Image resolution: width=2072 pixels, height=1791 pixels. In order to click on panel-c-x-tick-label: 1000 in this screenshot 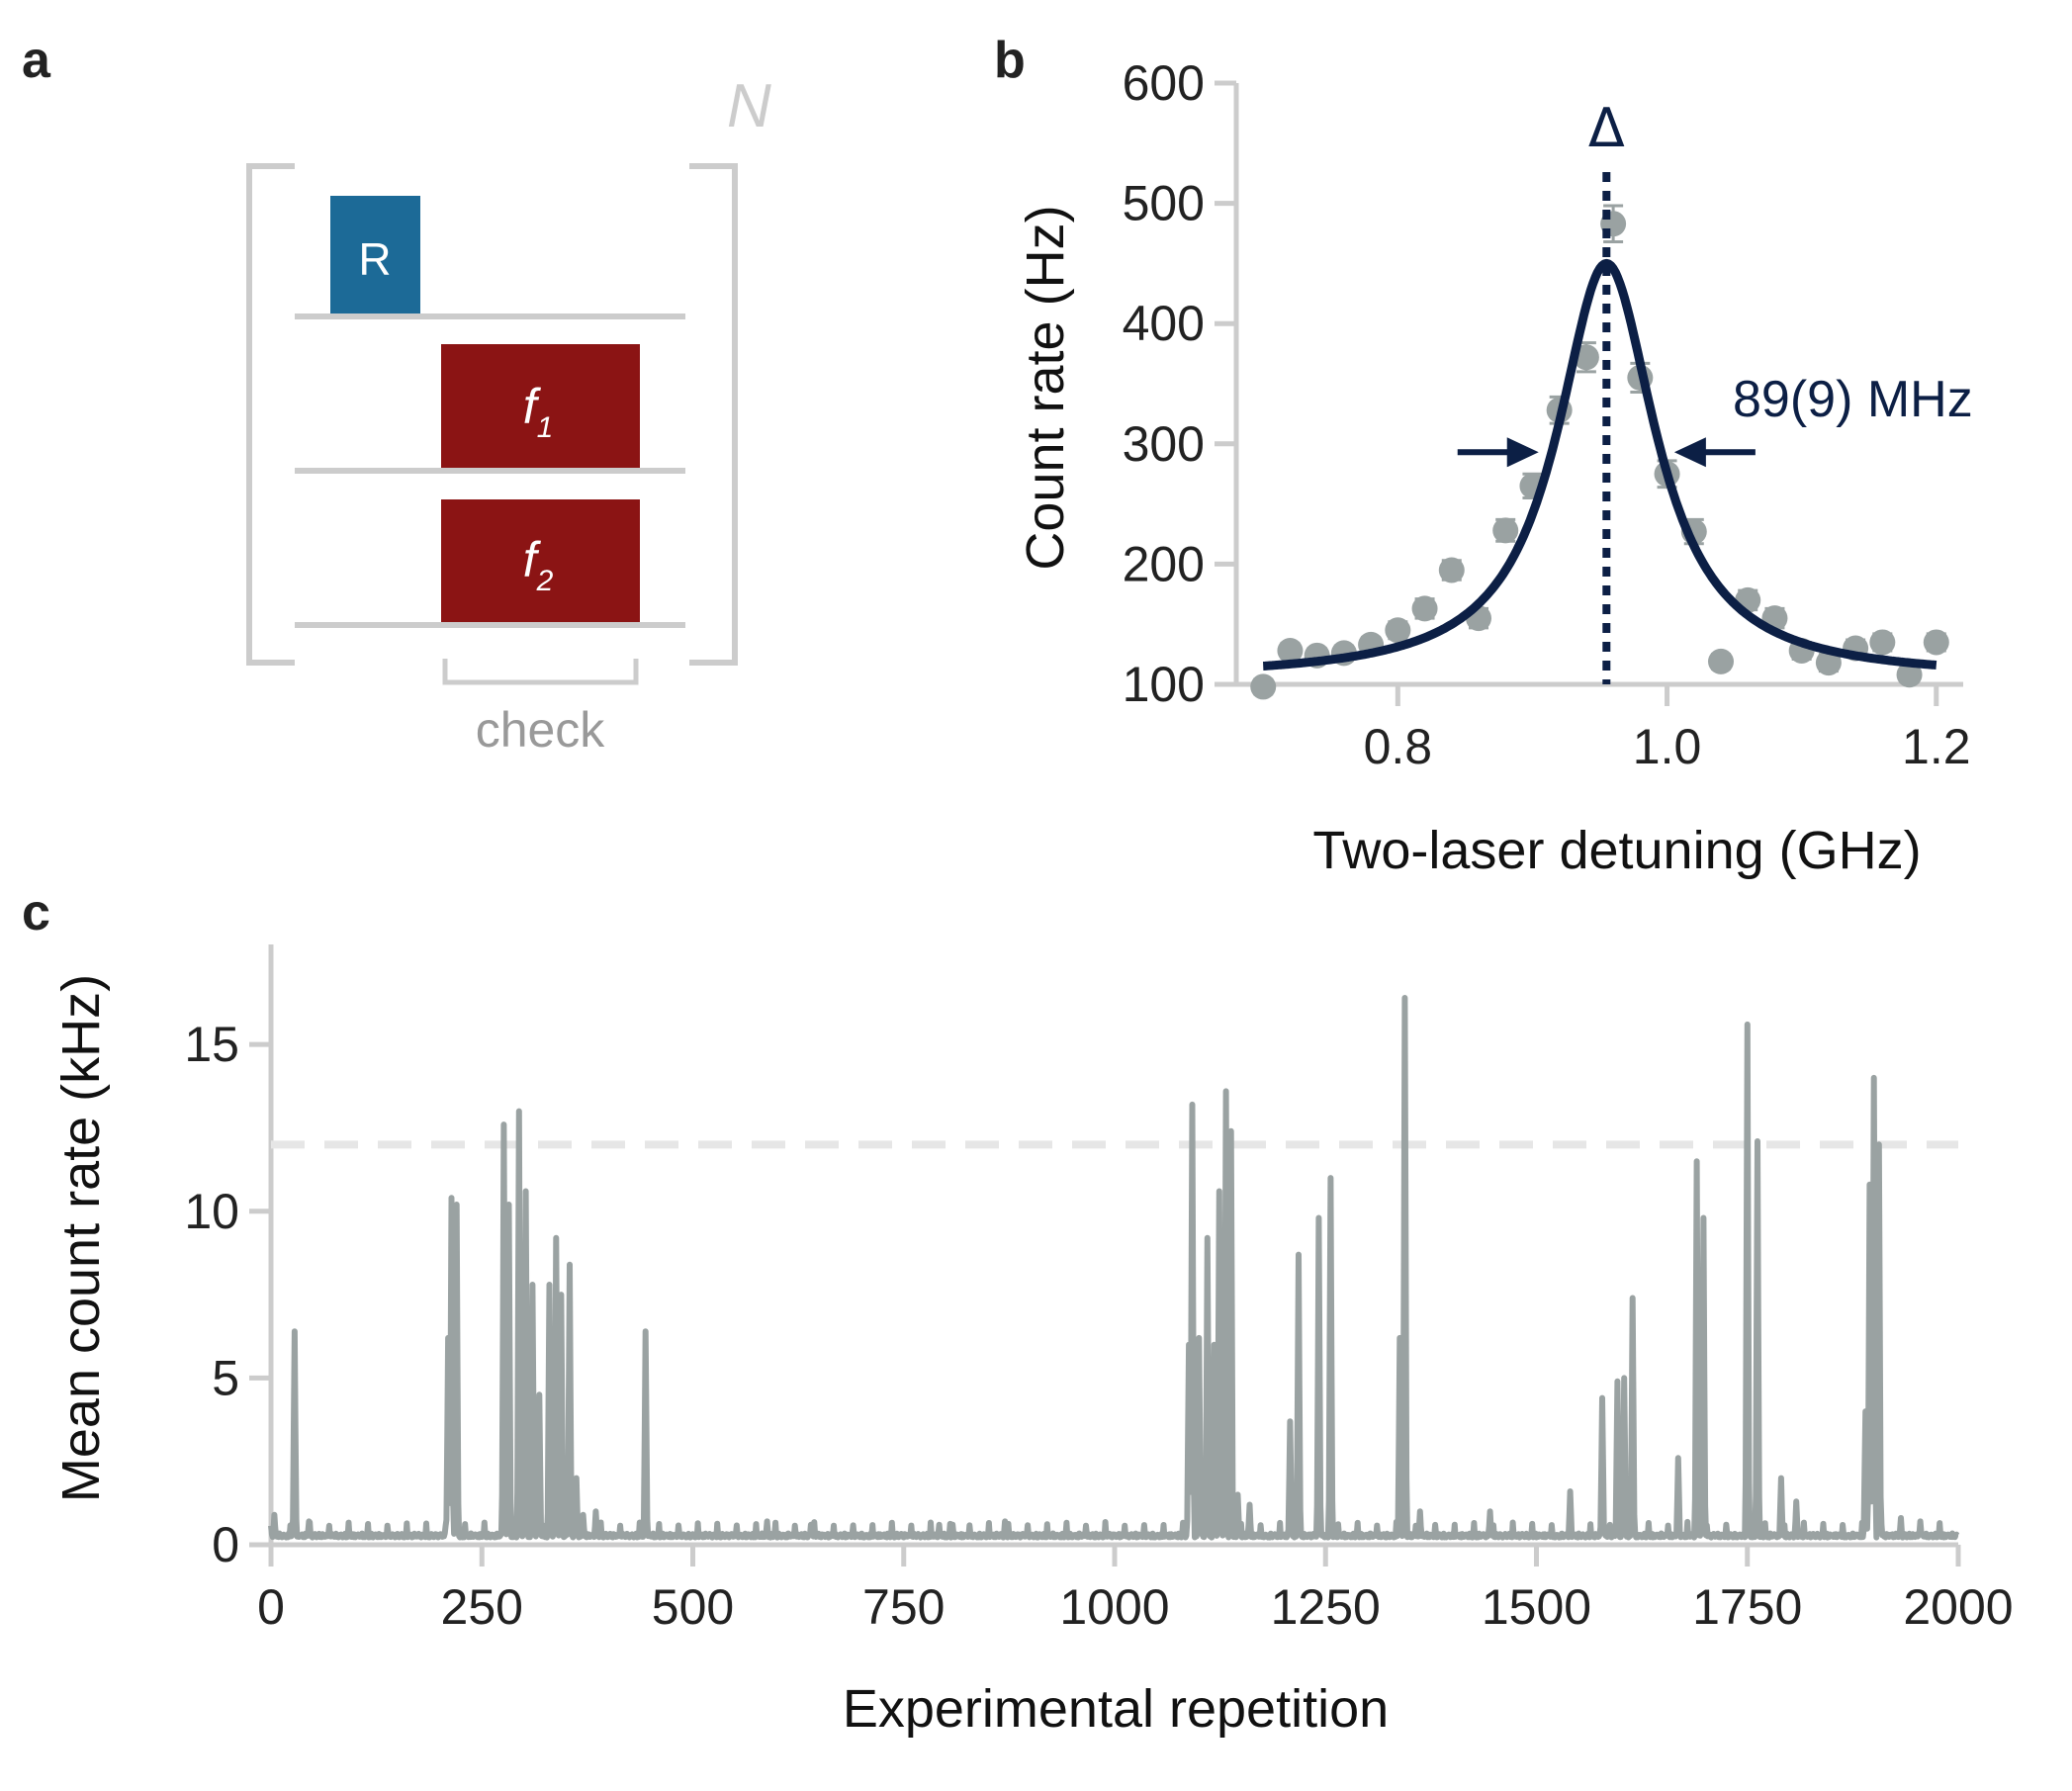, I will do `click(1114, 1607)`.